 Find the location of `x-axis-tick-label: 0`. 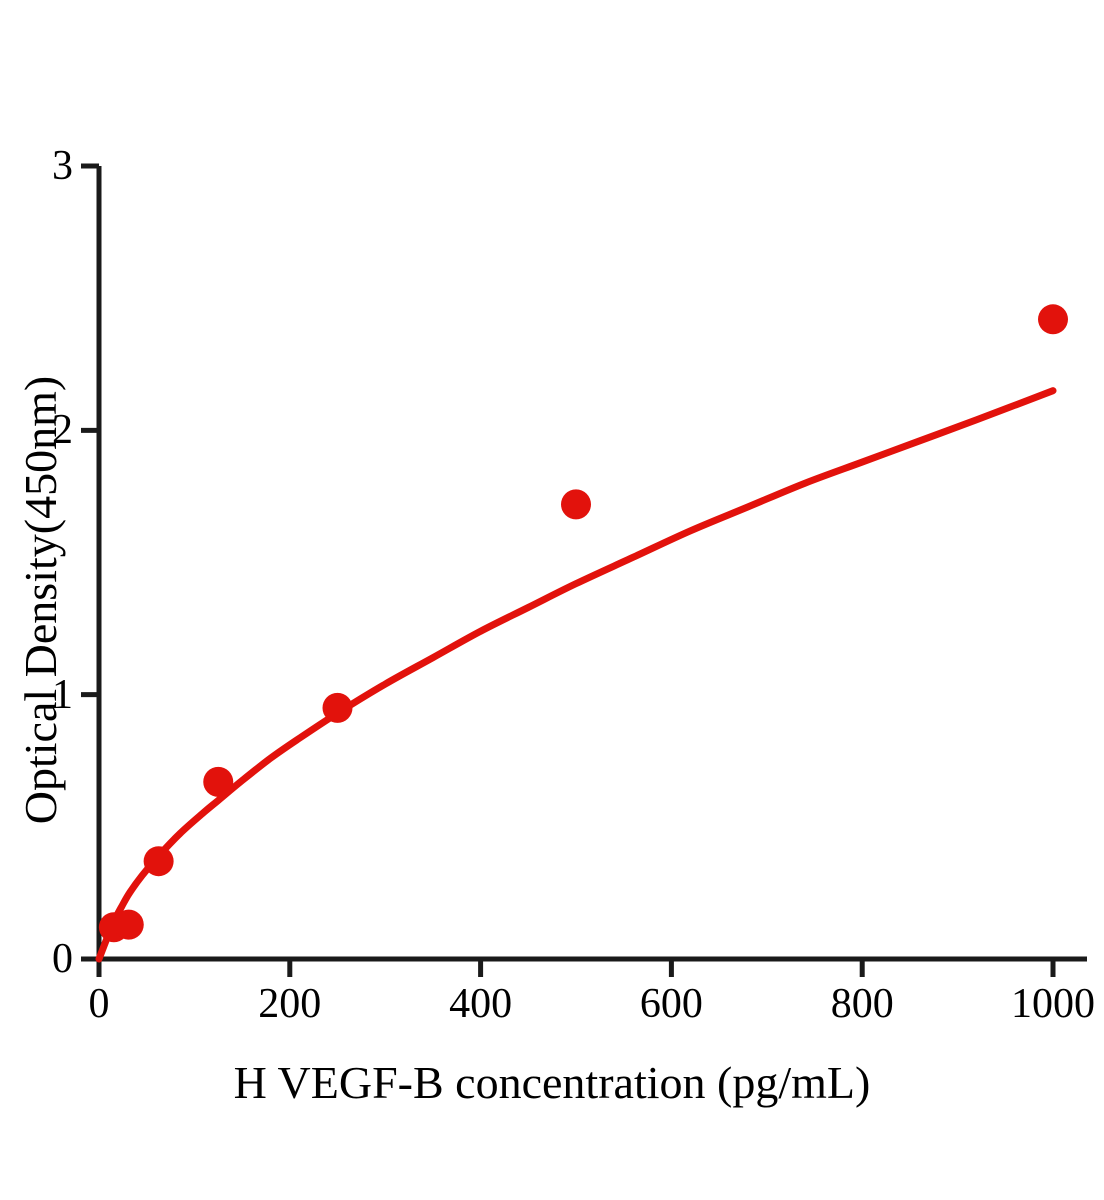

x-axis-tick-label: 0 is located at coordinates (99, 1004).